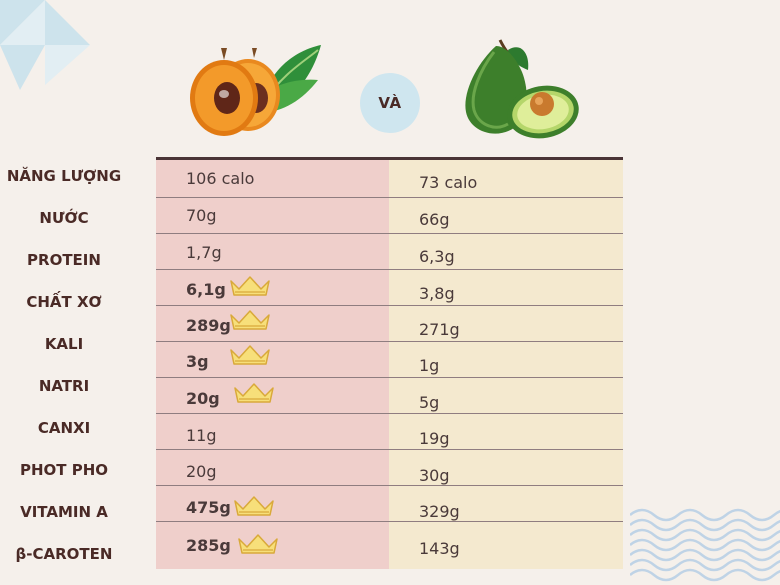  What do you see at coordinates (208, 507) in the screenshot?
I see `loquat-value: 475g` at bounding box center [208, 507].